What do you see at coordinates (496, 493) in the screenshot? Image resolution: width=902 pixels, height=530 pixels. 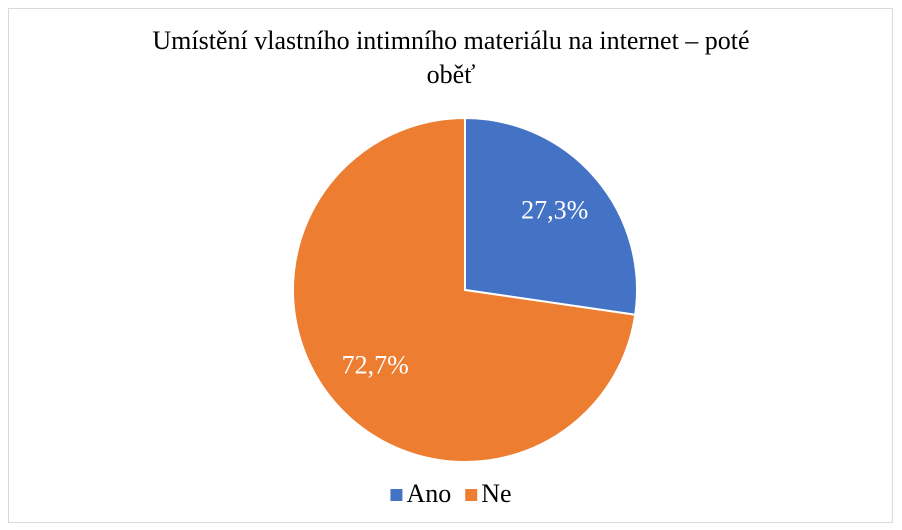 I see `legend-label: Ne` at bounding box center [496, 493].